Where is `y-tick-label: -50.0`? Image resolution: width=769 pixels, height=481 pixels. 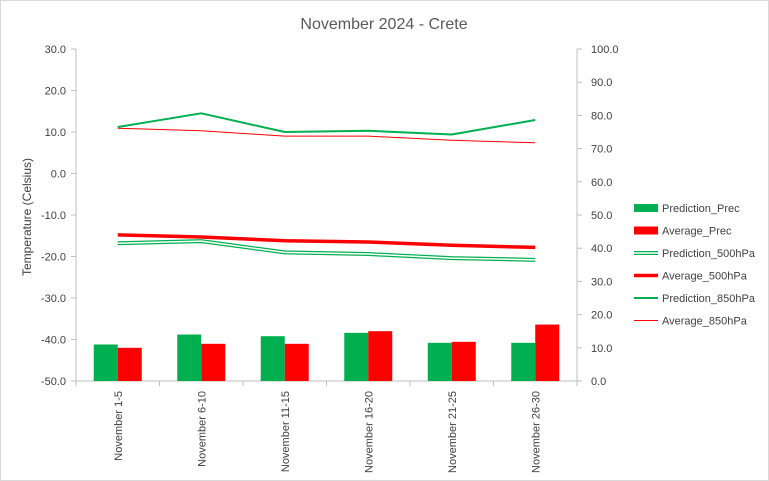
y-tick-label: -50.0 is located at coordinates (53, 382).